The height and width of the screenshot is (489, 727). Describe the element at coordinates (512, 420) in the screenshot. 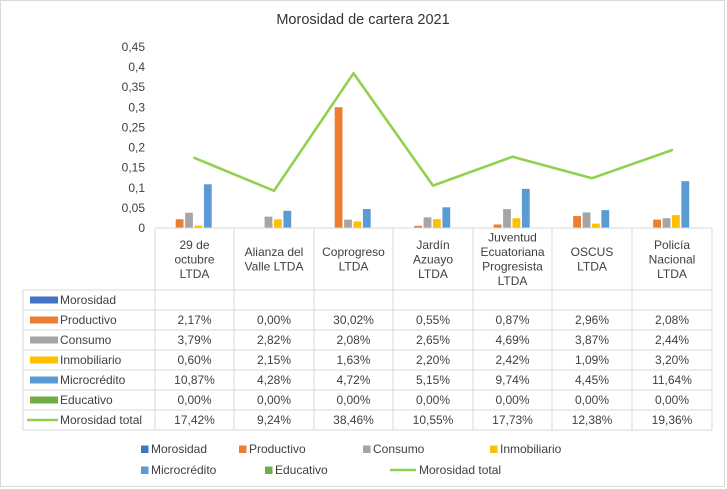

I see `table-cell: 17,73%` at that location.